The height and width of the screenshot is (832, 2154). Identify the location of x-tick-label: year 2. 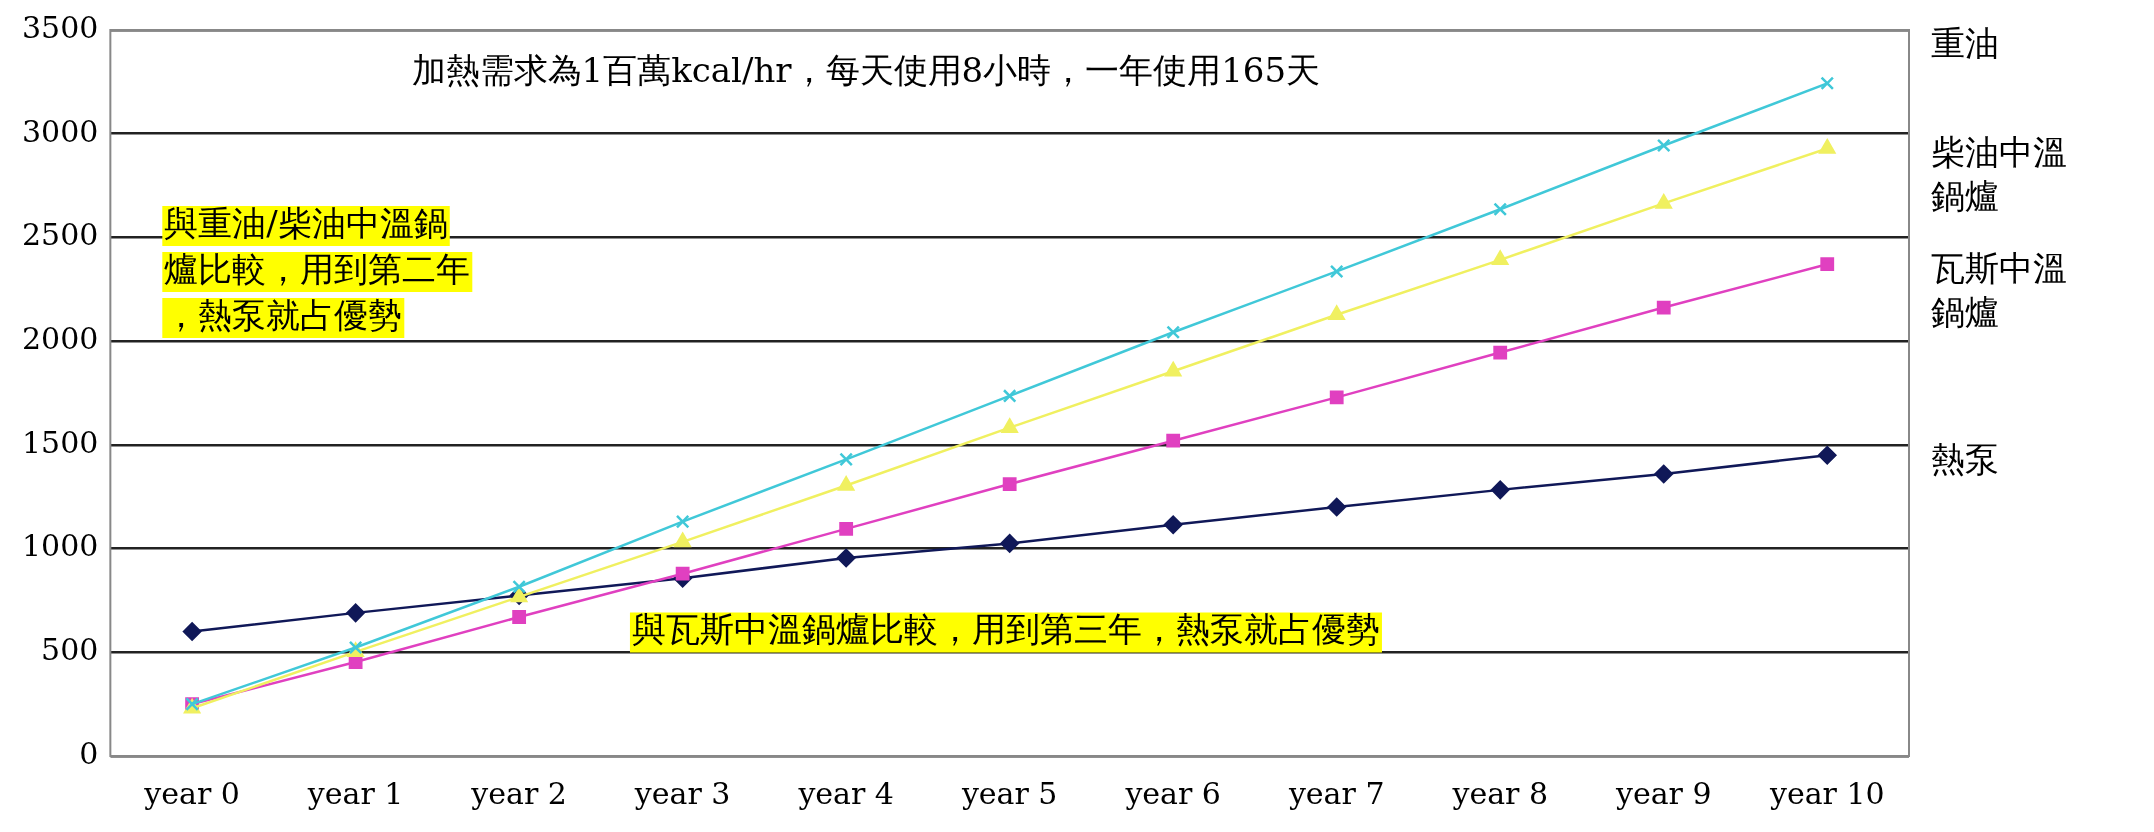
(518, 793).